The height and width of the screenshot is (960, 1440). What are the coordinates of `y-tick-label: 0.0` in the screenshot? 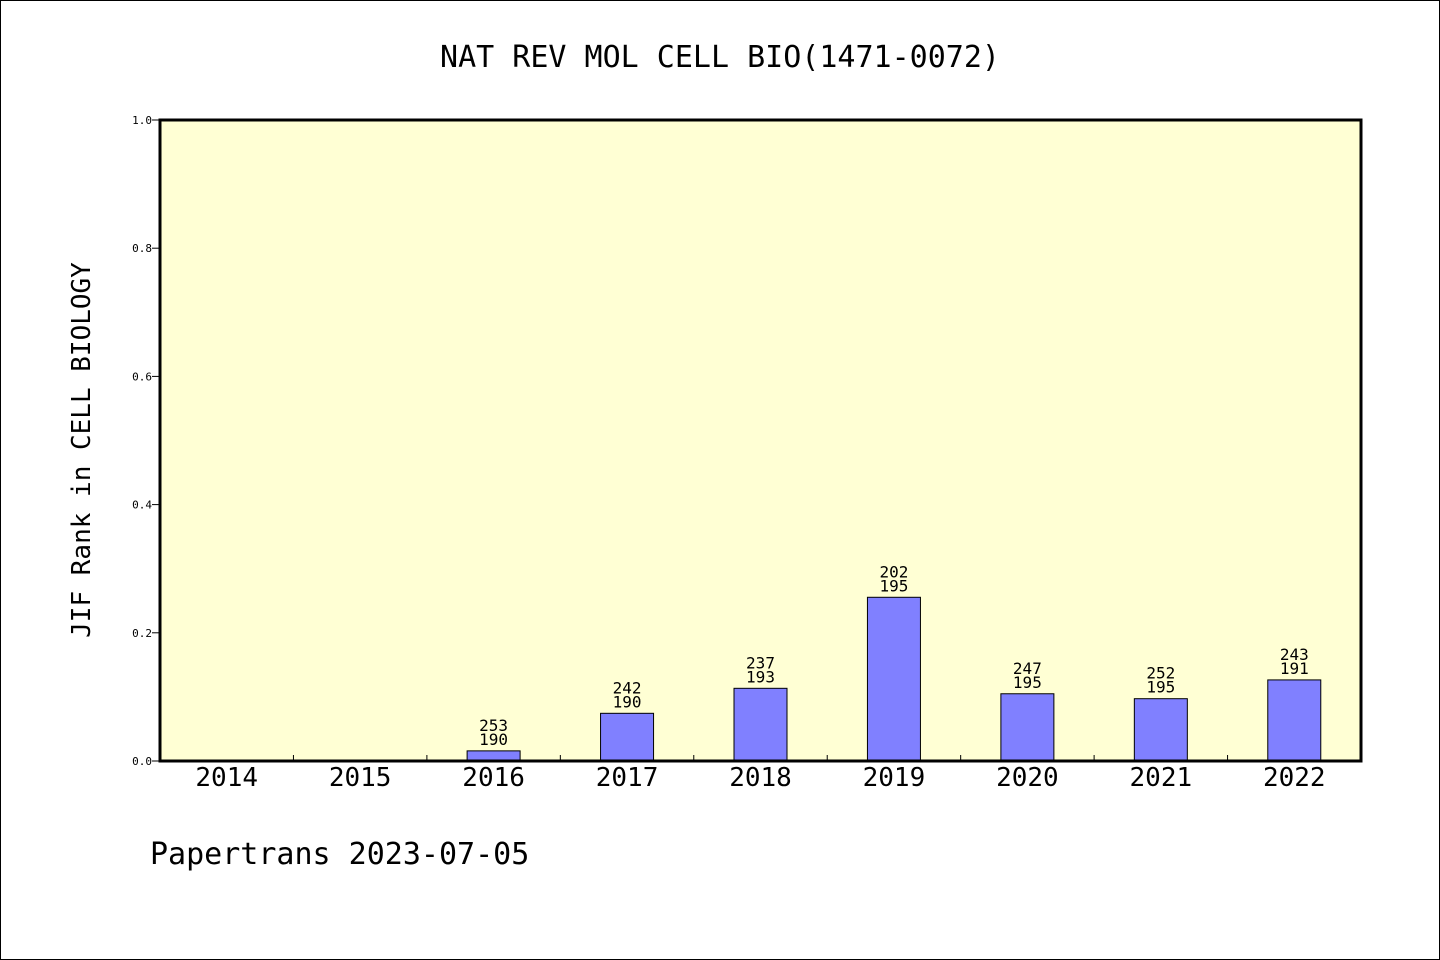 It's located at (142, 761).